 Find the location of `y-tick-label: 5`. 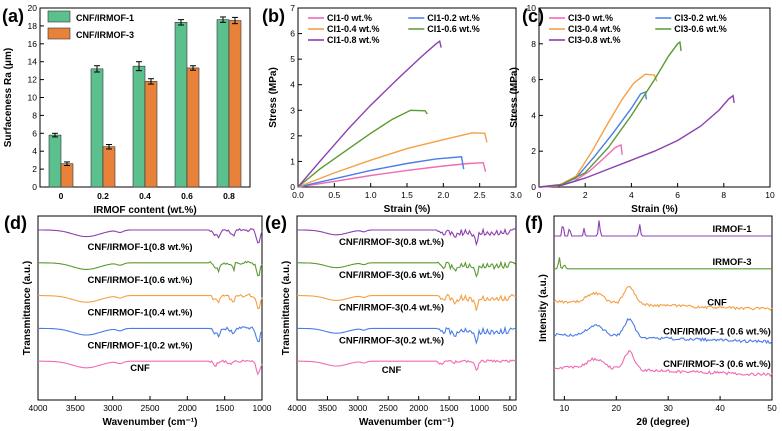

y-tick-label: 5 is located at coordinates (292, 59).